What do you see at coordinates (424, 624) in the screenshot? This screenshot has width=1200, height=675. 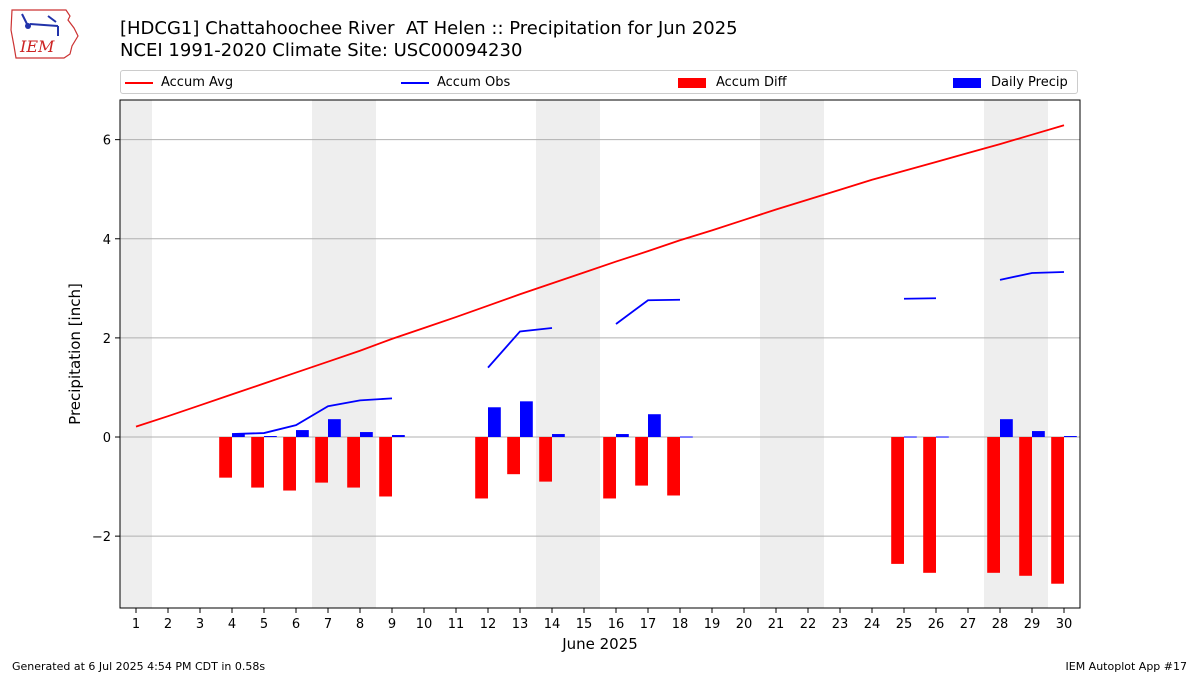 I see `x-tick-label: 10` at bounding box center [424, 624].